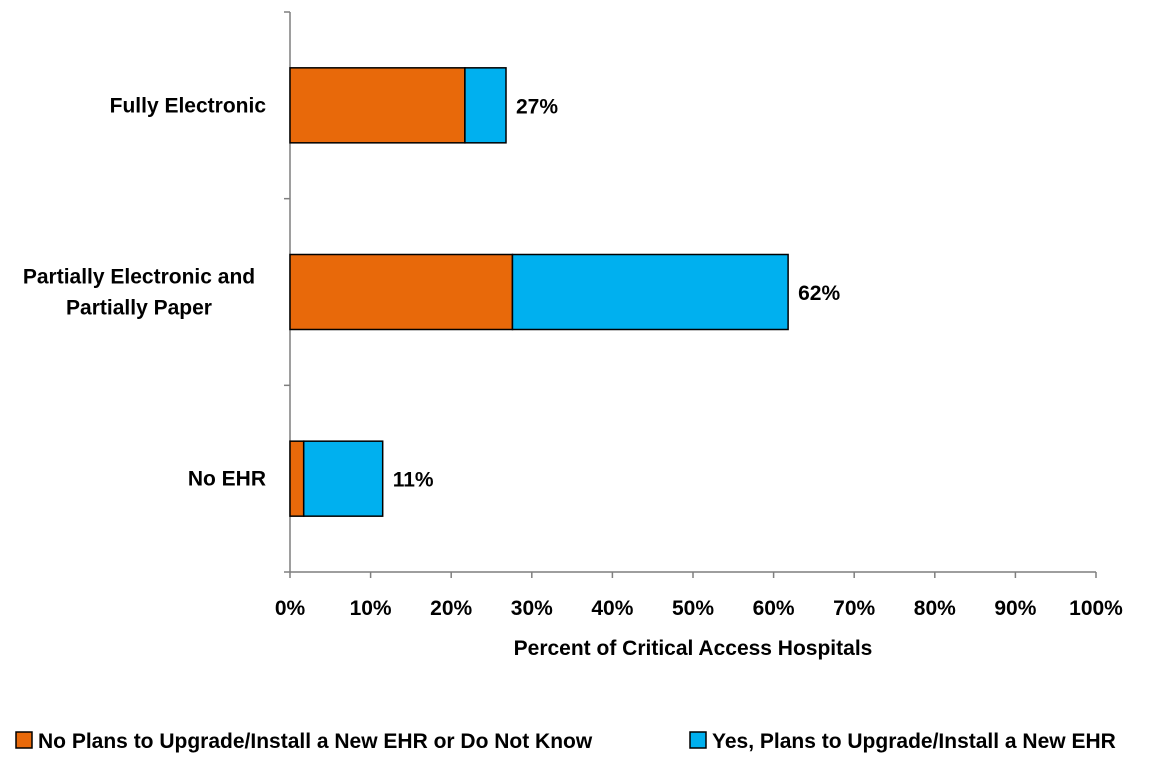  I want to click on bar-total-label: 62%, so click(819, 293).